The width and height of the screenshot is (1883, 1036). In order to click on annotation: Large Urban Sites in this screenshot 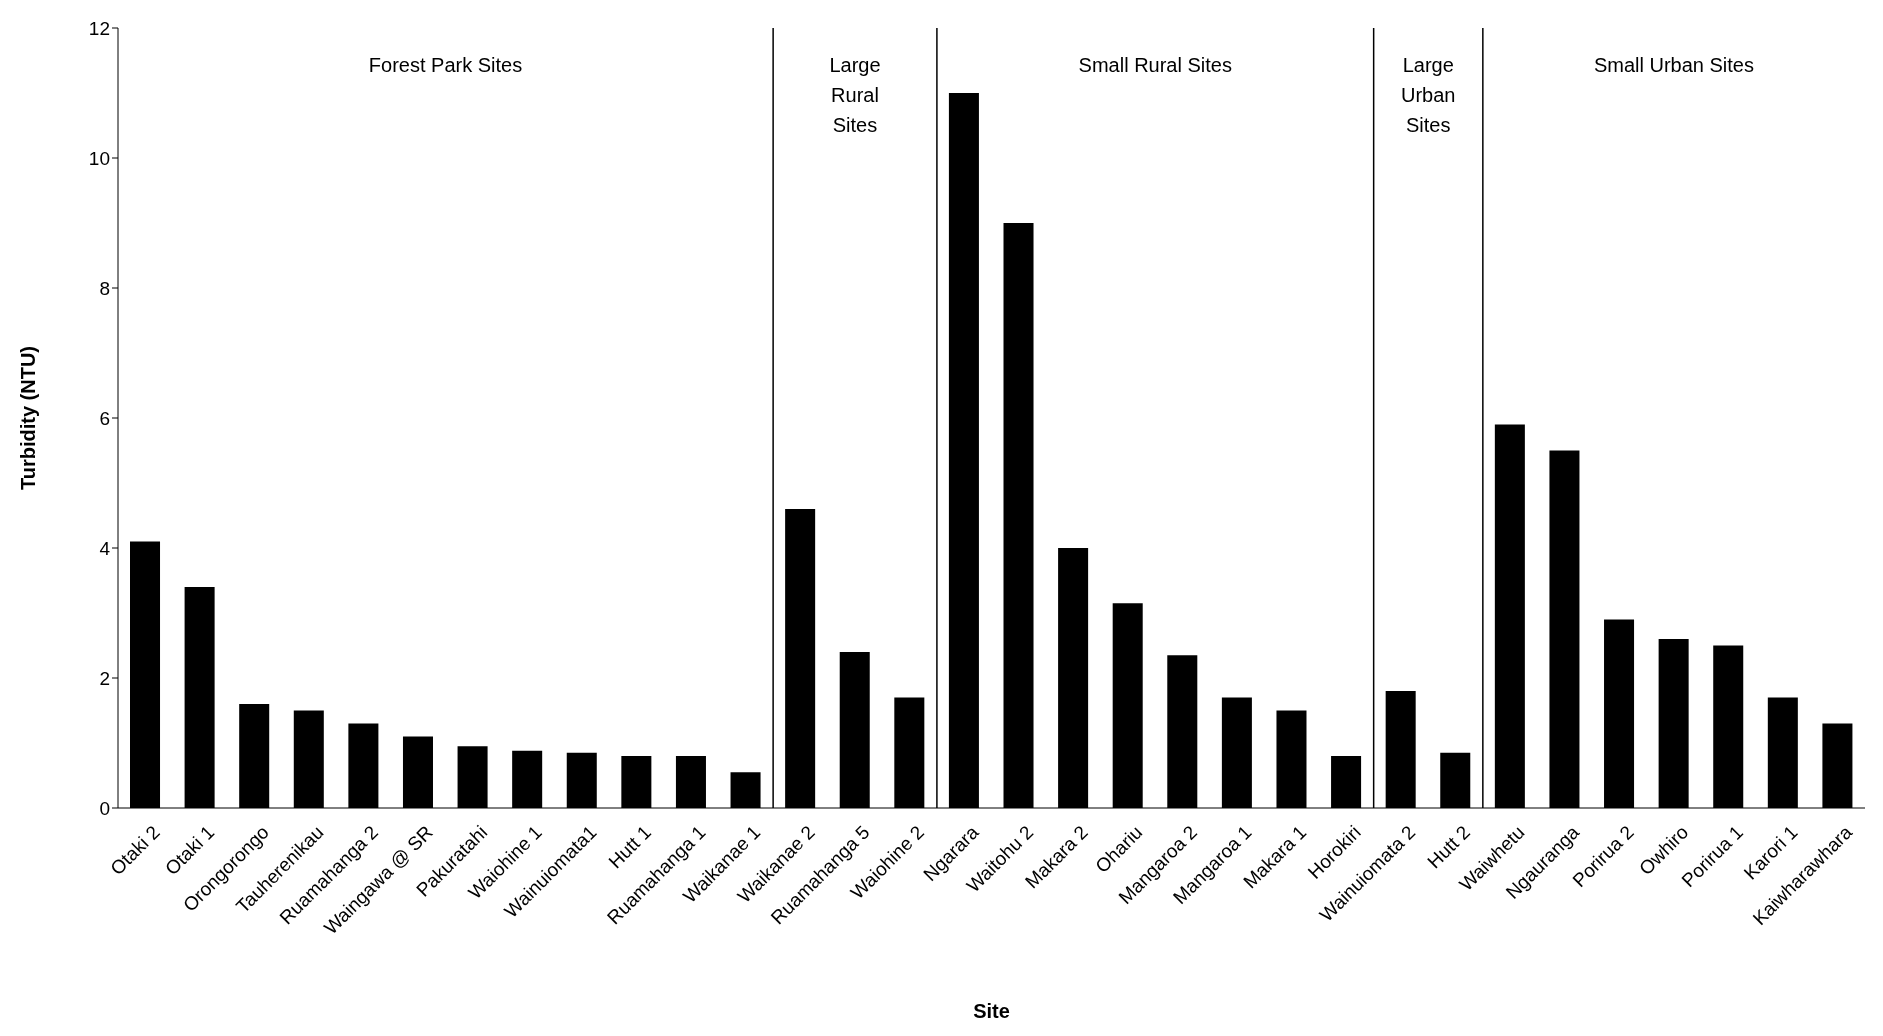, I will do `click(1428, 95)`.